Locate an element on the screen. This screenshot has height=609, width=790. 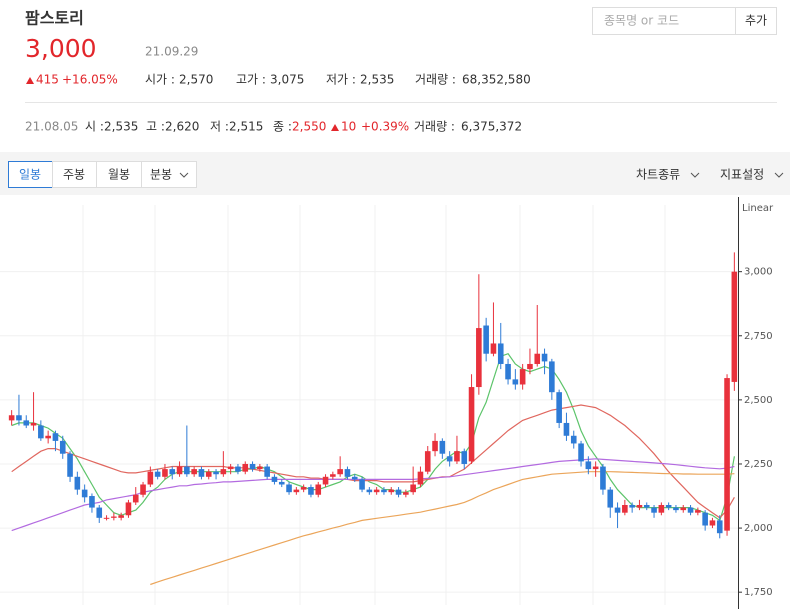
detail-label: 저 : is located at coordinates (219, 127).